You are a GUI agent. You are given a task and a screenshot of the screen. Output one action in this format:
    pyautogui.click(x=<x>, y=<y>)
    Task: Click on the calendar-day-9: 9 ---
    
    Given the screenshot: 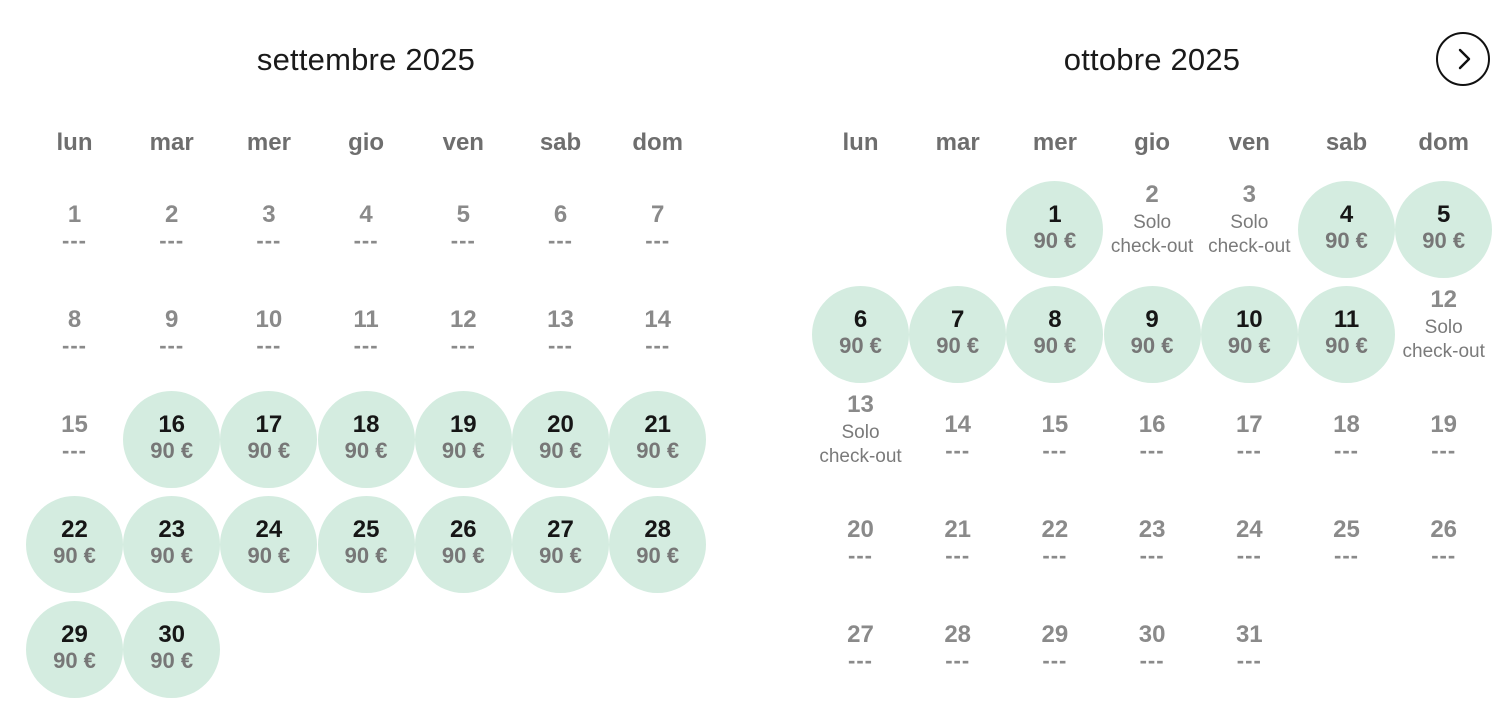 What is the action you would take?
    pyautogui.click(x=171, y=338)
    